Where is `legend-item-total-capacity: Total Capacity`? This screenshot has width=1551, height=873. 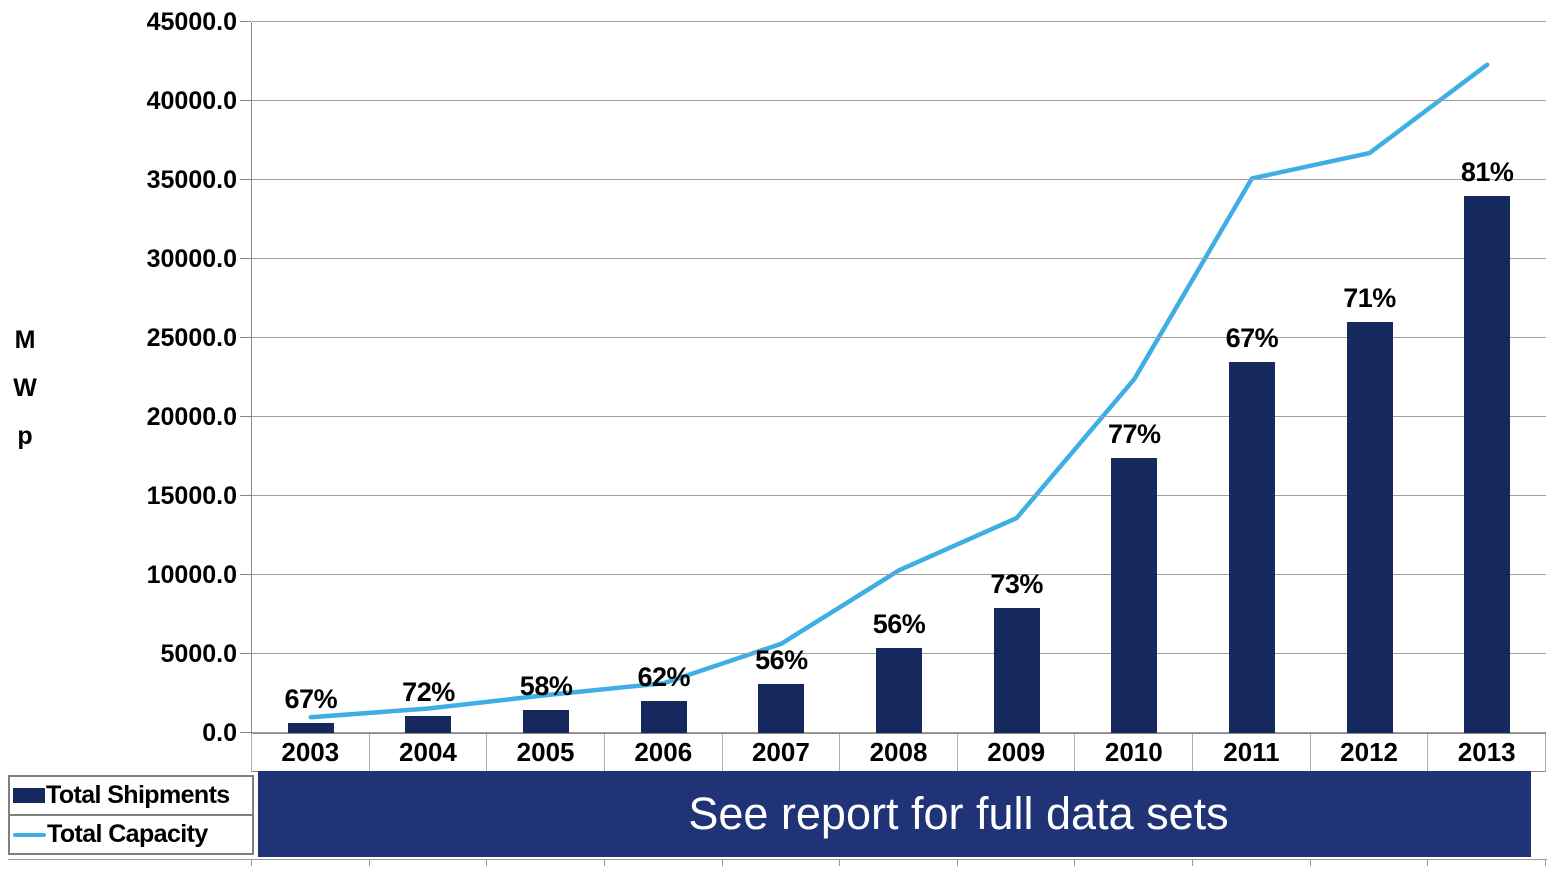 legend-item-total-capacity: Total Capacity is located at coordinates (131, 833).